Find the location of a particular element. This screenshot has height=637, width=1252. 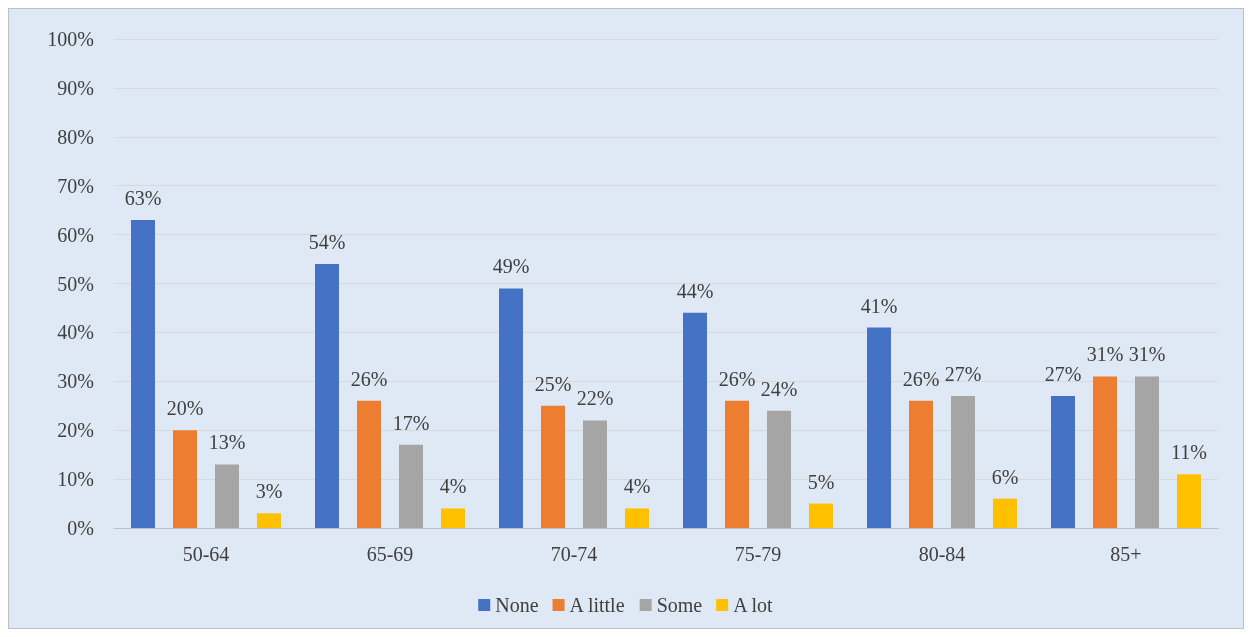

y-tick-label: 80% is located at coordinates (75, 136).